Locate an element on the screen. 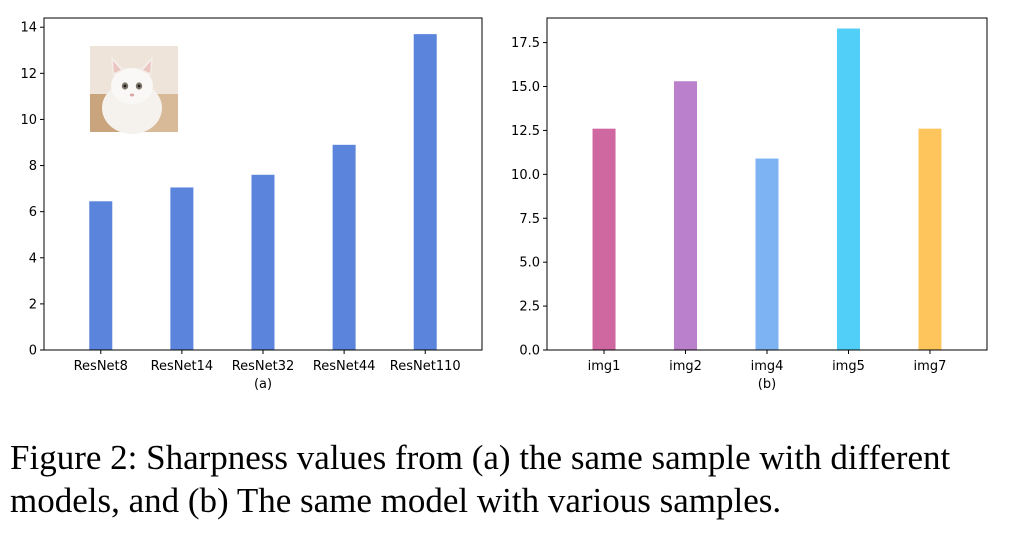 This screenshot has height=534, width=1023. x-tick-label: ResNet14 is located at coordinates (182, 366).